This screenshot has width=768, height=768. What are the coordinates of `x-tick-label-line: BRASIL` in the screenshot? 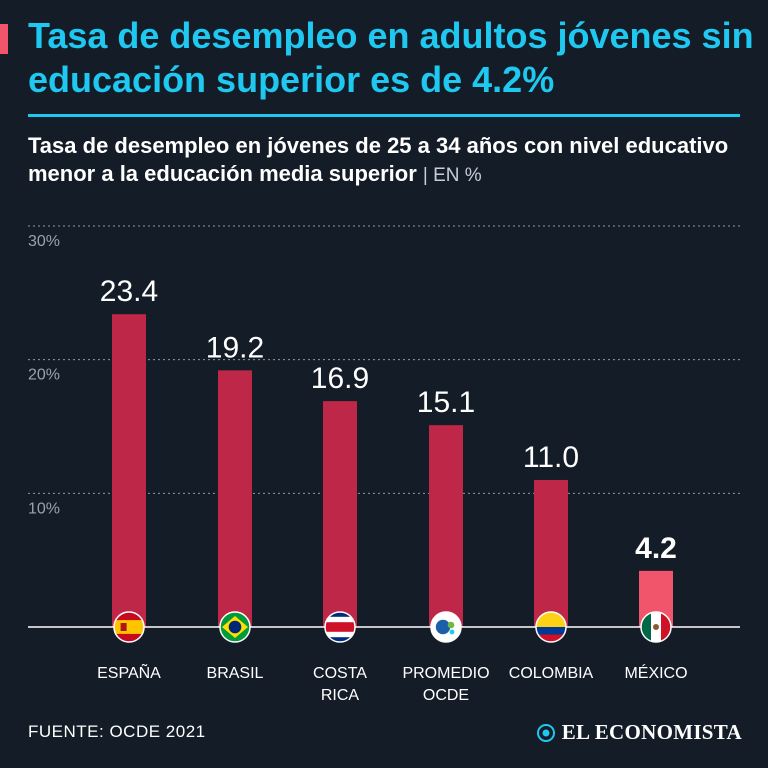 It's located at (235, 673).